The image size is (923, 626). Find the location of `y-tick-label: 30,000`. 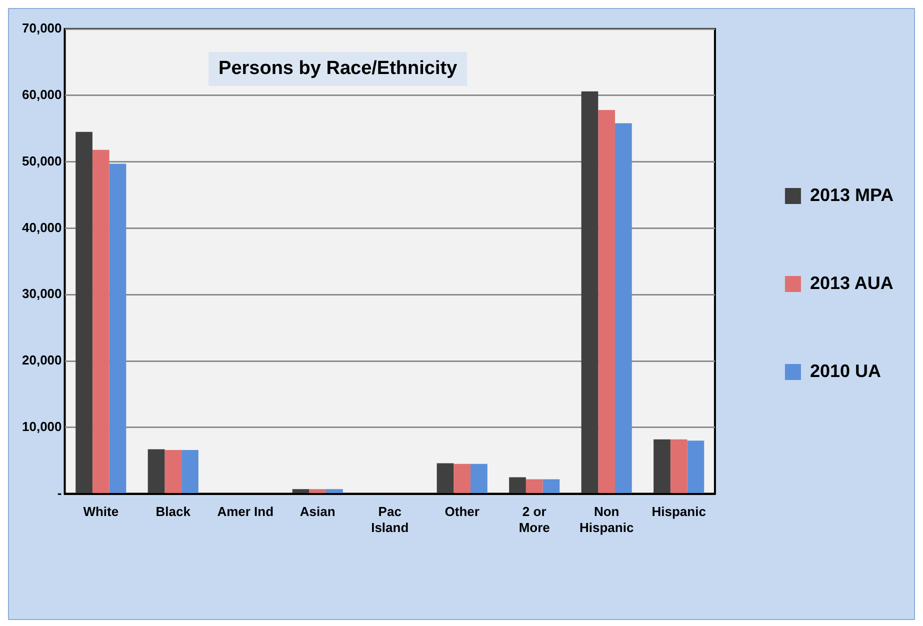

y-tick-label: 30,000 is located at coordinates (42, 294).